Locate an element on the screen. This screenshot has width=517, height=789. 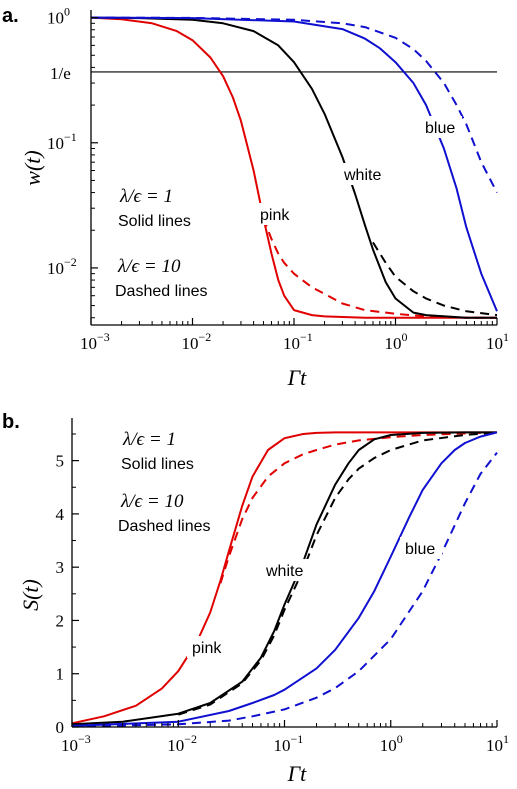
series-pink-dashed-a is located at coordinates (379, 268).